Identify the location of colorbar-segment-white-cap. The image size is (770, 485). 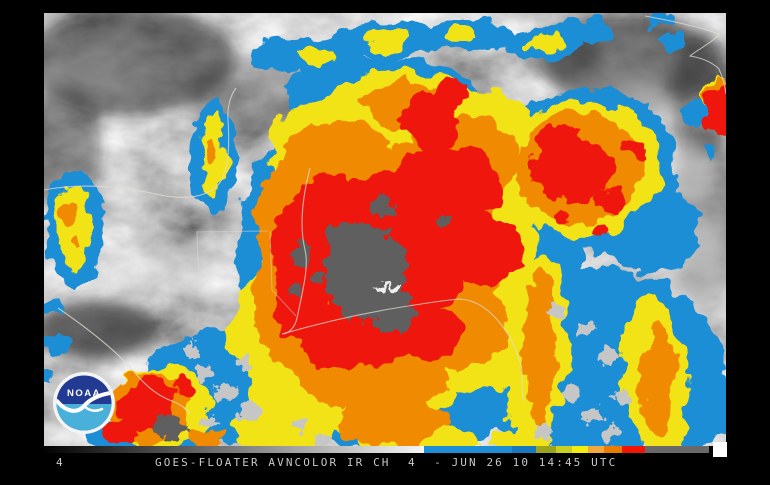
(720, 449).